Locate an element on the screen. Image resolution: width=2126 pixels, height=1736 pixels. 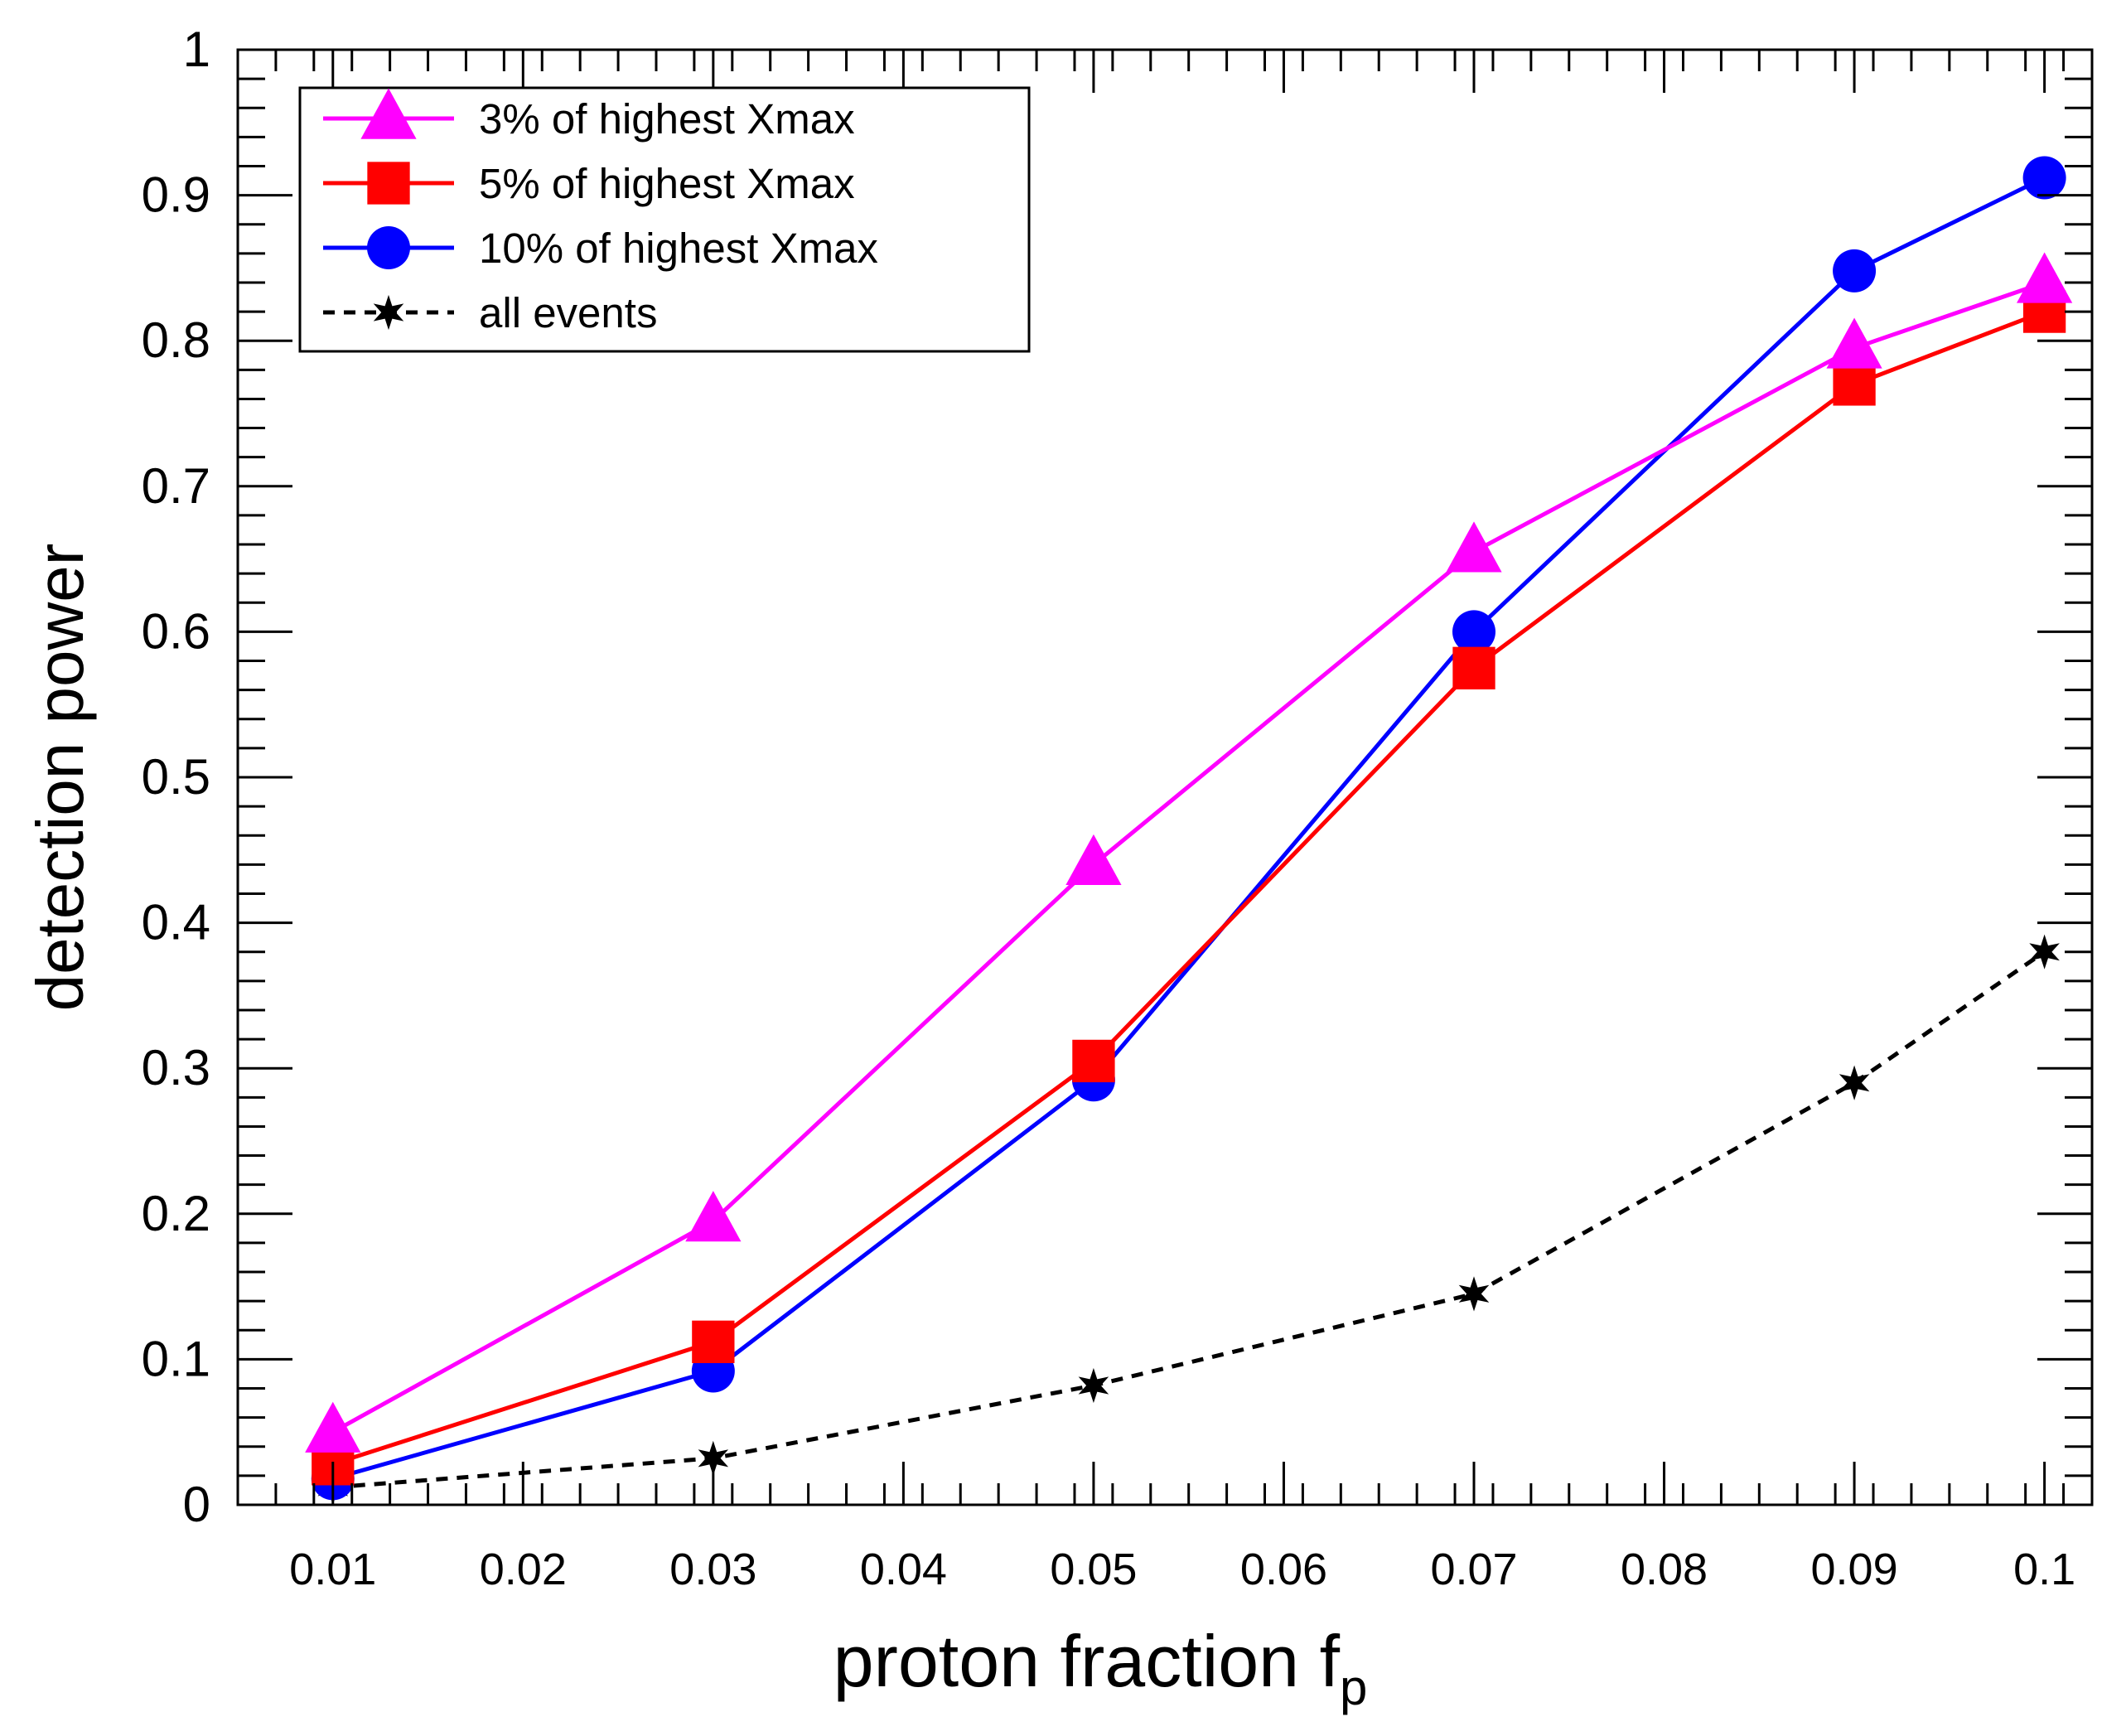
legend-label: 5% of highest Xmax is located at coordinates (667, 183).